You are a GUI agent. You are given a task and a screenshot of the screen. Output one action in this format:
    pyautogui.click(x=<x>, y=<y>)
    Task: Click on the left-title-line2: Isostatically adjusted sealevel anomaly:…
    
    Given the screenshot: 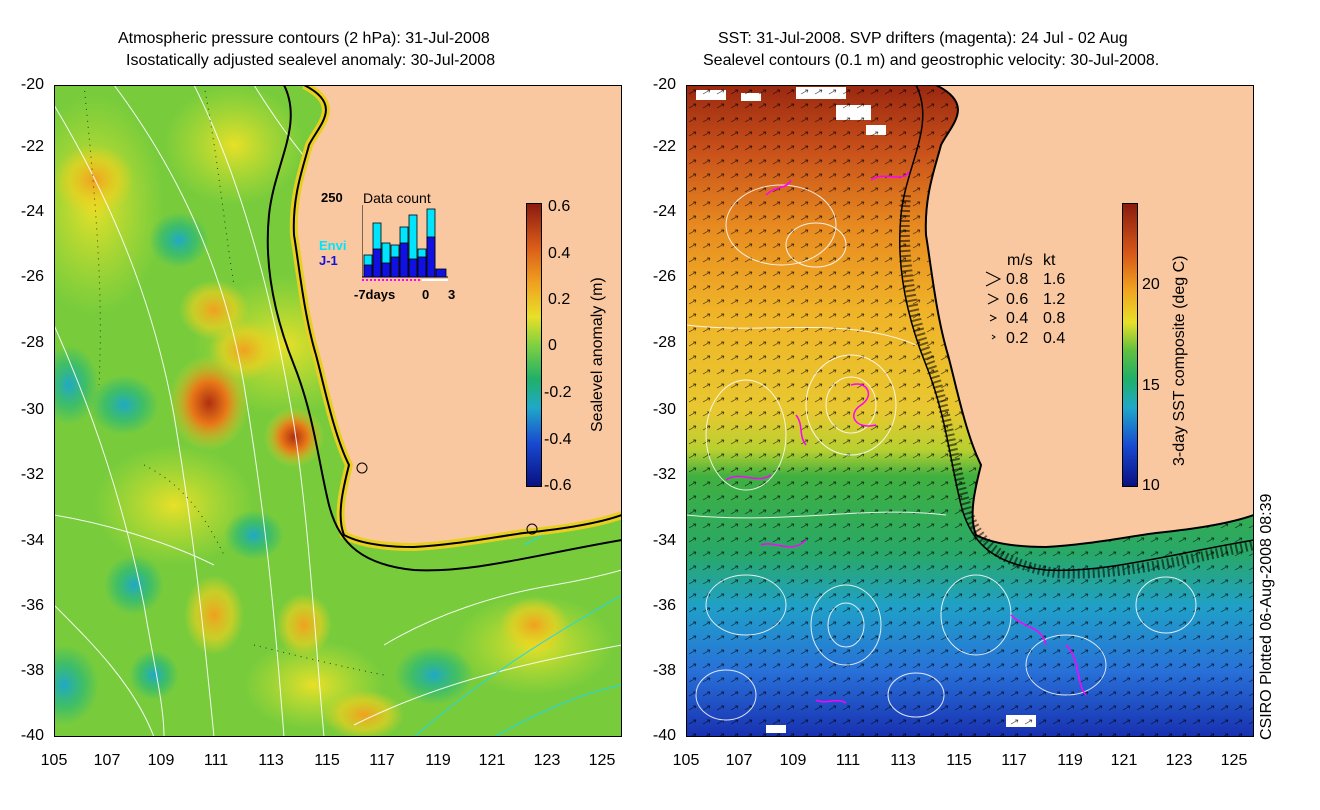 What is the action you would take?
    pyautogui.click(x=311, y=60)
    